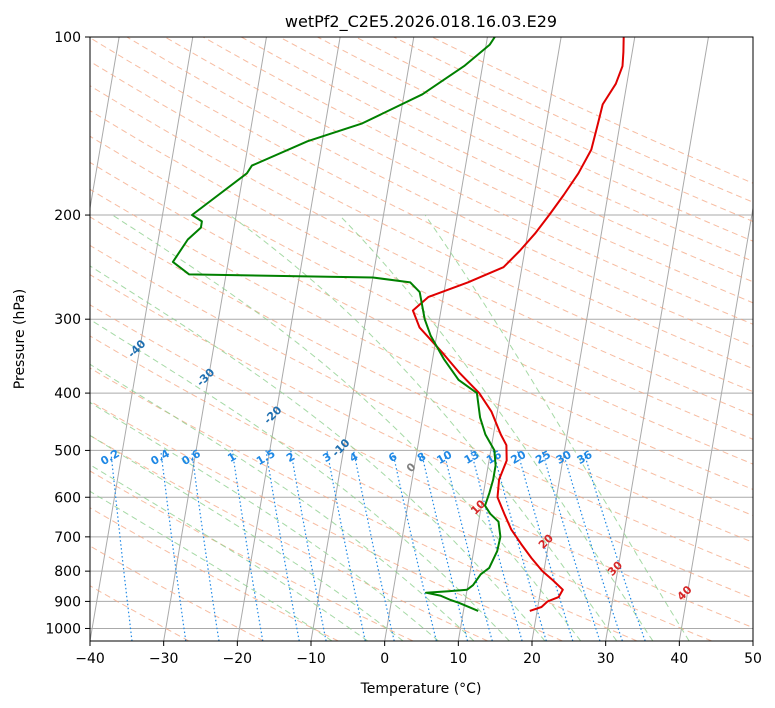 The width and height of the screenshot is (775, 708). What do you see at coordinates (411, 467) in the screenshot?
I see `isotherm-label-warm: 0` at bounding box center [411, 467].